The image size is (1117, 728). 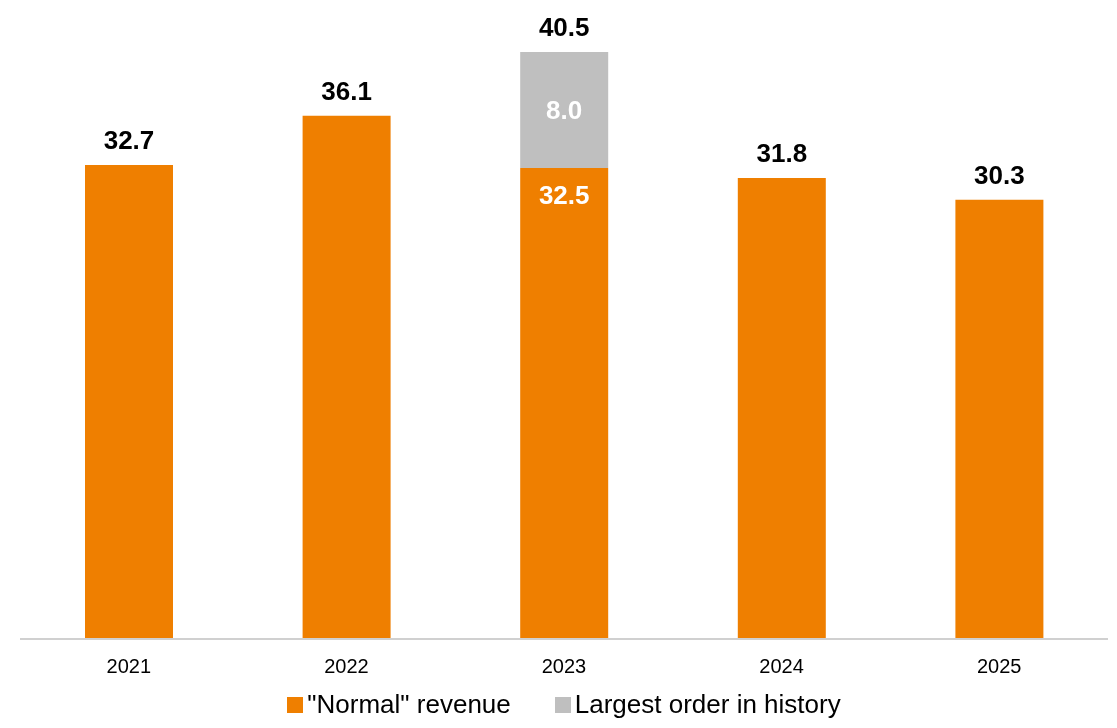 What do you see at coordinates (707, 704) in the screenshot?
I see `legend-label: Largest order in history` at bounding box center [707, 704].